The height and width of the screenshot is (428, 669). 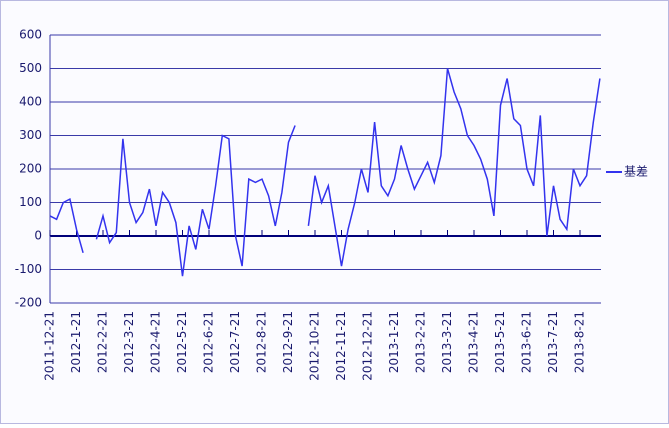 What do you see at coordinates (30, 169) in the screenshot?
I see `y-tick-label: 200` at bounding box center [30, 169].